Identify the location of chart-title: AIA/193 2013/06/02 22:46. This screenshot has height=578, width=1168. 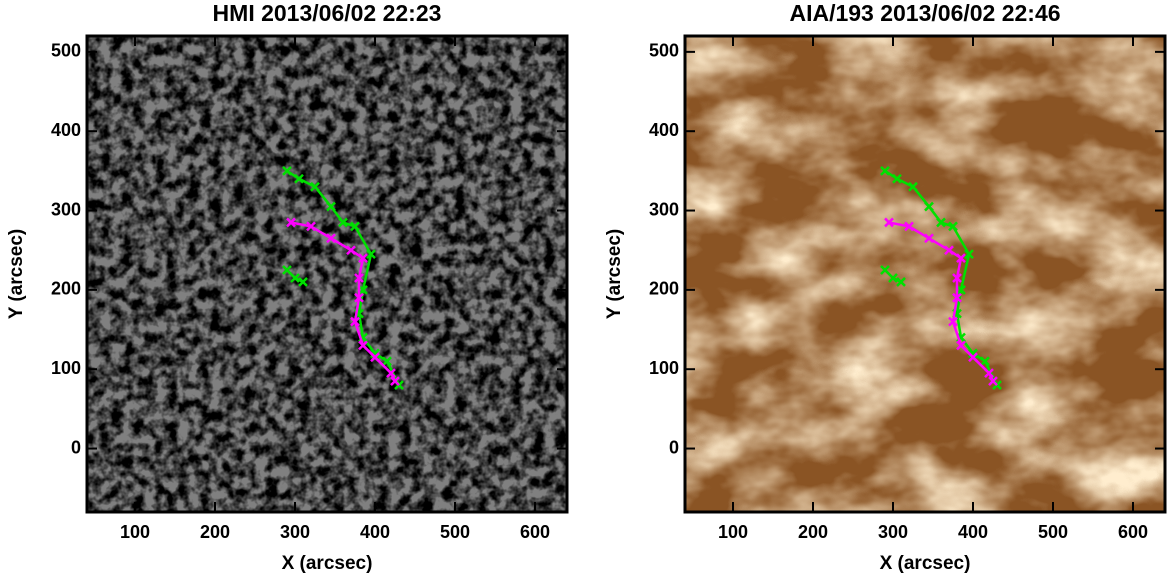
(924, 13).